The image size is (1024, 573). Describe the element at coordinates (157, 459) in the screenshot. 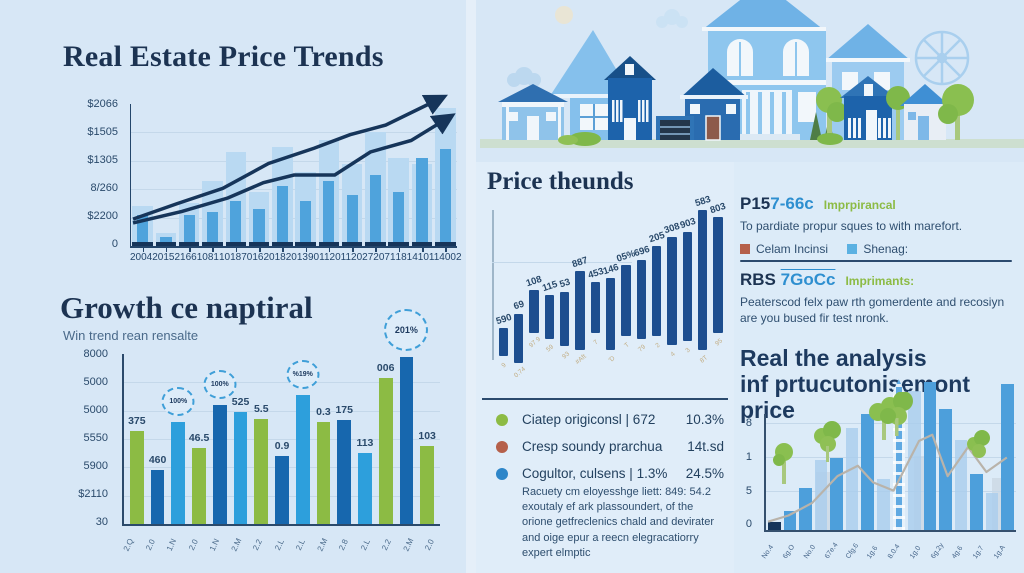

I see `bar-value-label: 460` at that location.